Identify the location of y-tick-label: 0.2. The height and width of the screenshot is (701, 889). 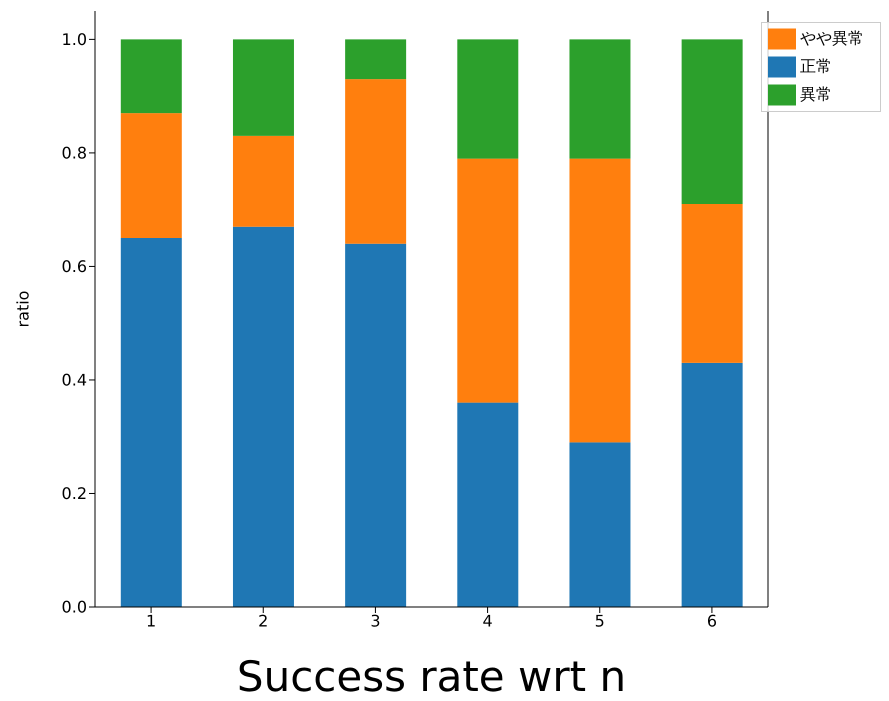
(74, 494).